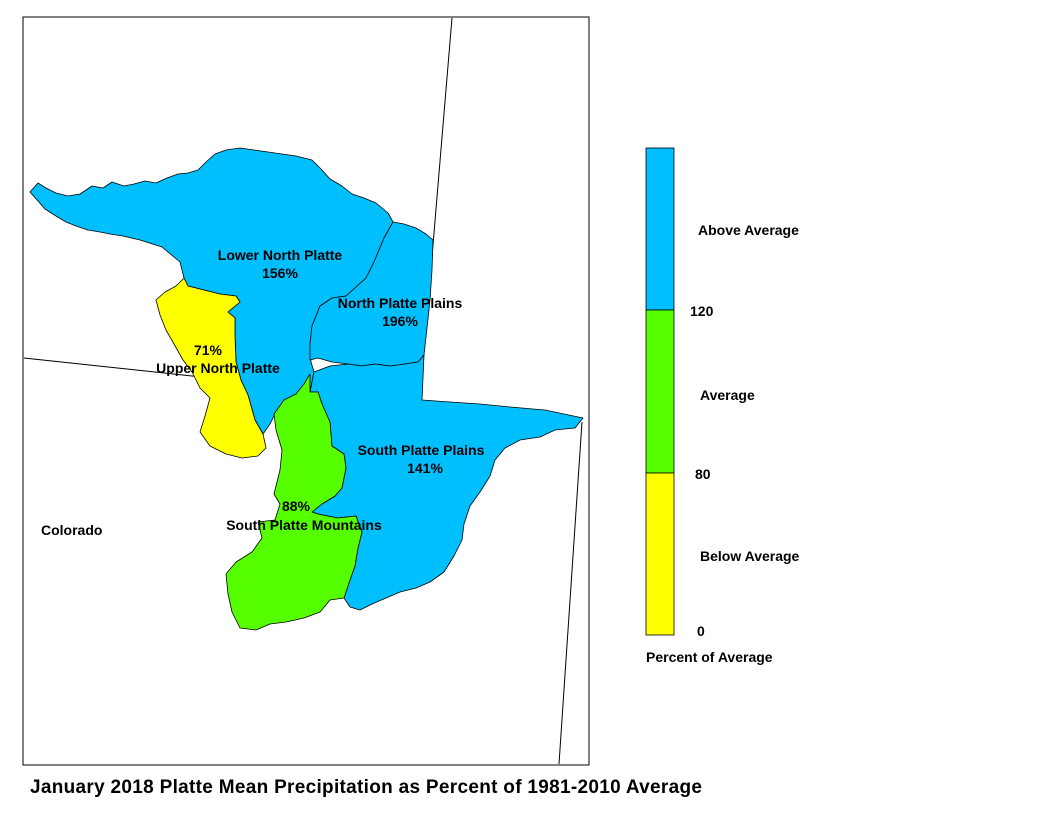 The width and height of the screenshot is (1056, 816). I want to click on basin-upper-north-platte, so click(211, 368).